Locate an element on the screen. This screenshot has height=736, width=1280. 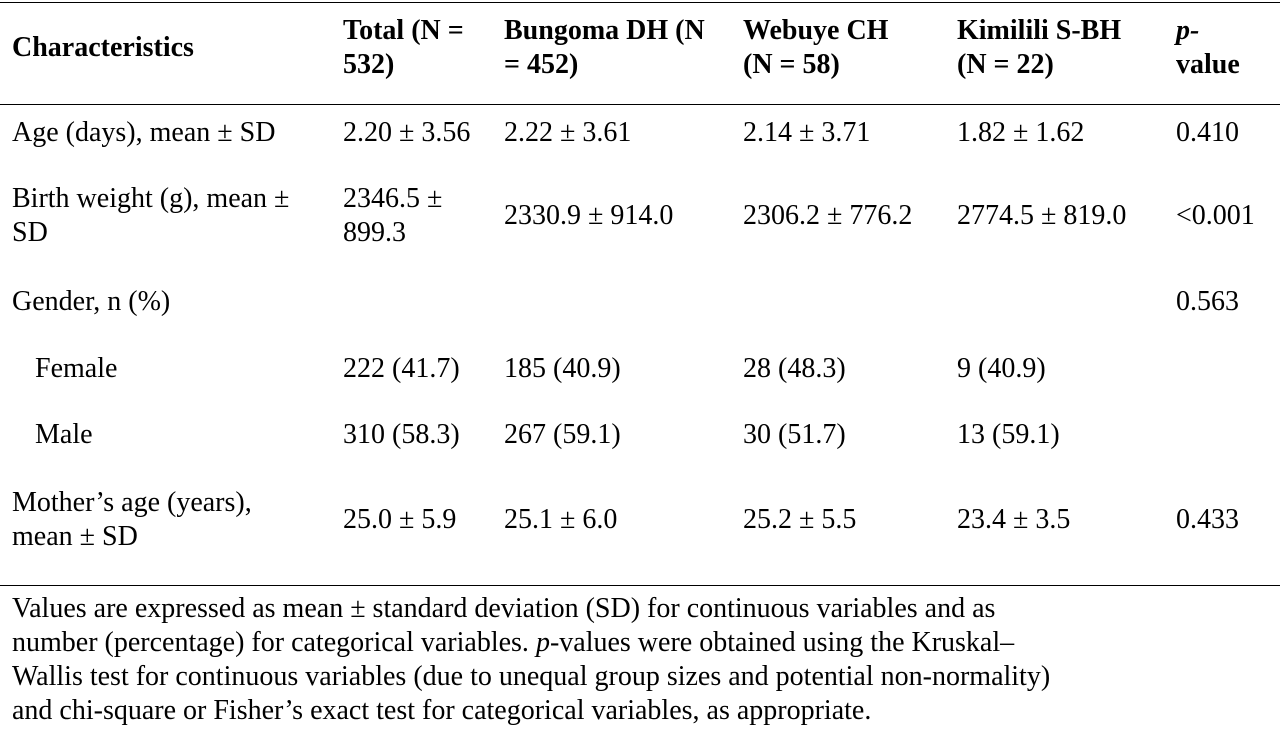
row-mothersage-bungoma: 25.1 ± 6.0 is located at coordinates (561, 519).